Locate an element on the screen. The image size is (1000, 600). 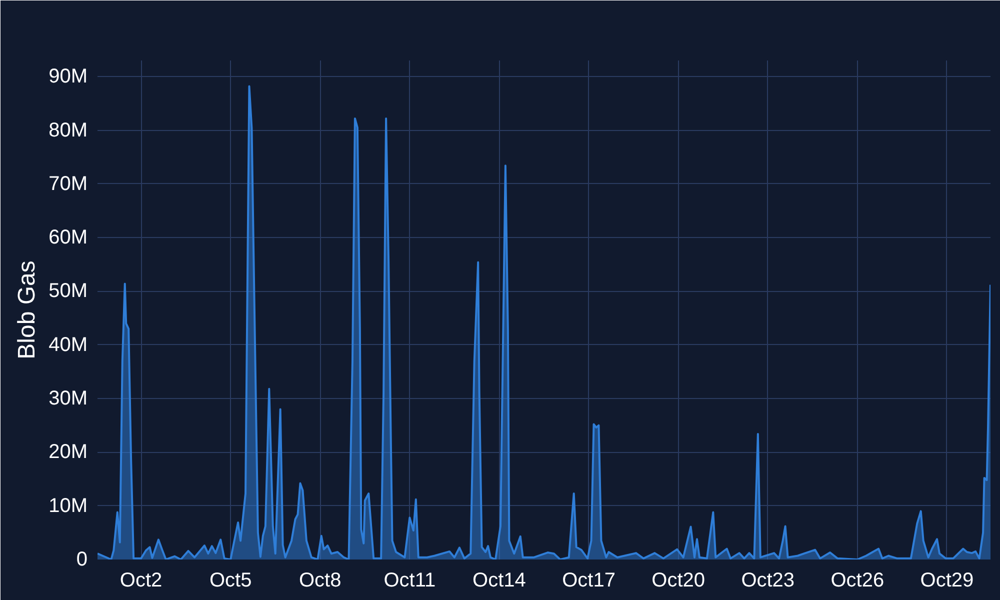
x-tick-label: Oct29 is located at coordinates (947, 581).